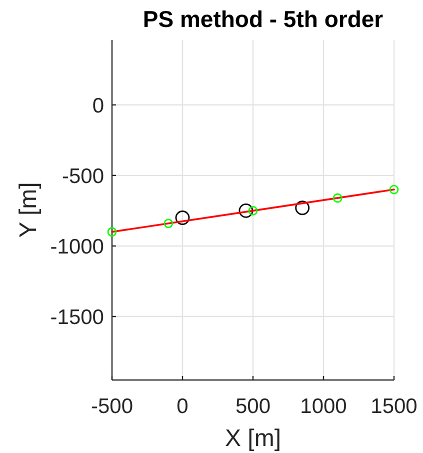 This screenshot has width=423, height=453. Describe the element at coordinates (77, 318) in the screenshot. I see `y-tick-label: -1500` at that location.